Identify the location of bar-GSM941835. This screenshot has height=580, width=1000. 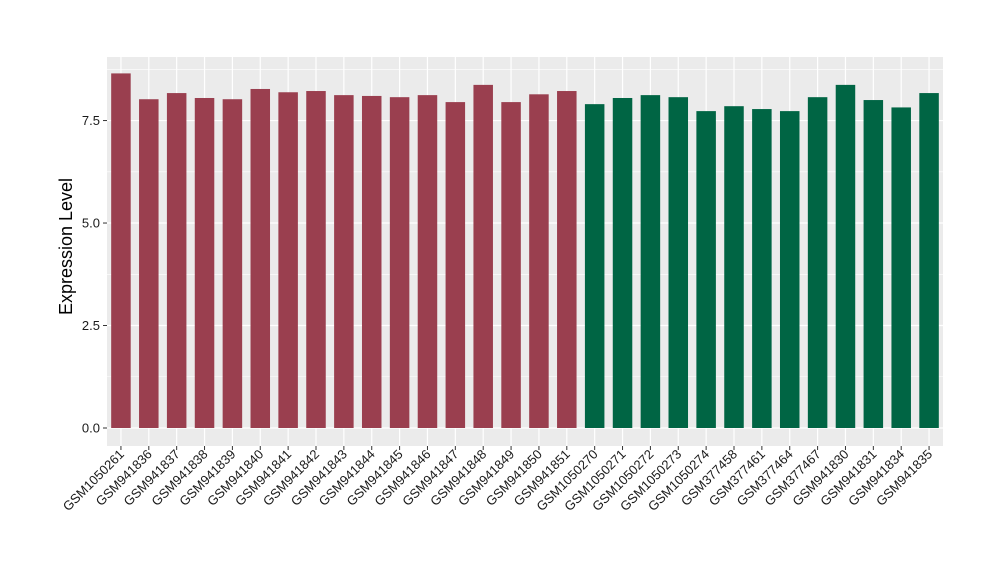
(929, 261).